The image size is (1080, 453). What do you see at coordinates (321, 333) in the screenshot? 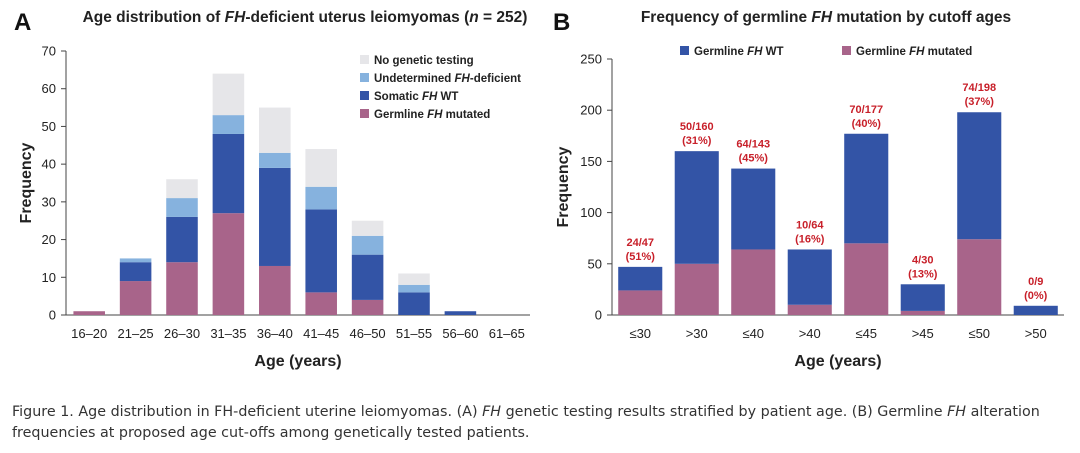
I see `x-tick-label: 41–45` at bounding box center [321, 333].